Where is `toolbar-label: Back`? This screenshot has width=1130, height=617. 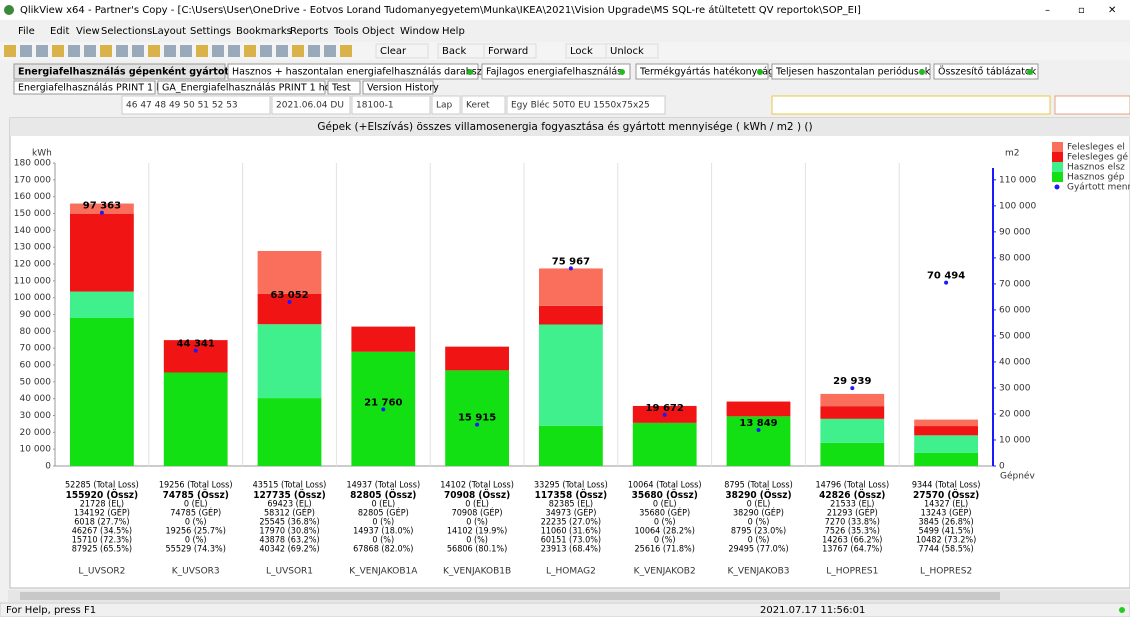 toolbar-label: Back is located at coordinates (454, 51).